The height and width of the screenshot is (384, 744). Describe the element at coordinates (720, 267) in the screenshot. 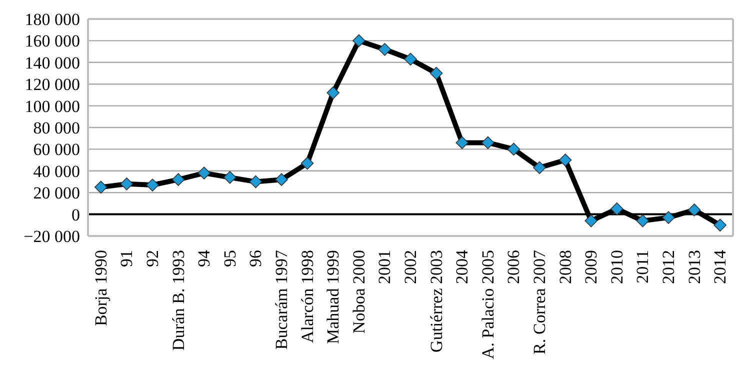

I see `x-tick-label: 2014` at that location.